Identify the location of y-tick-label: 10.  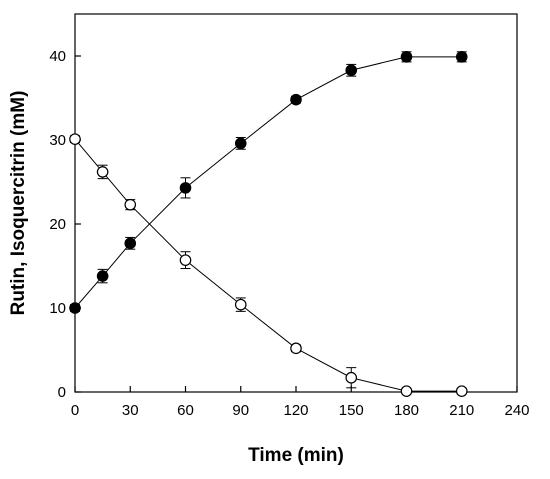
(57, 308).